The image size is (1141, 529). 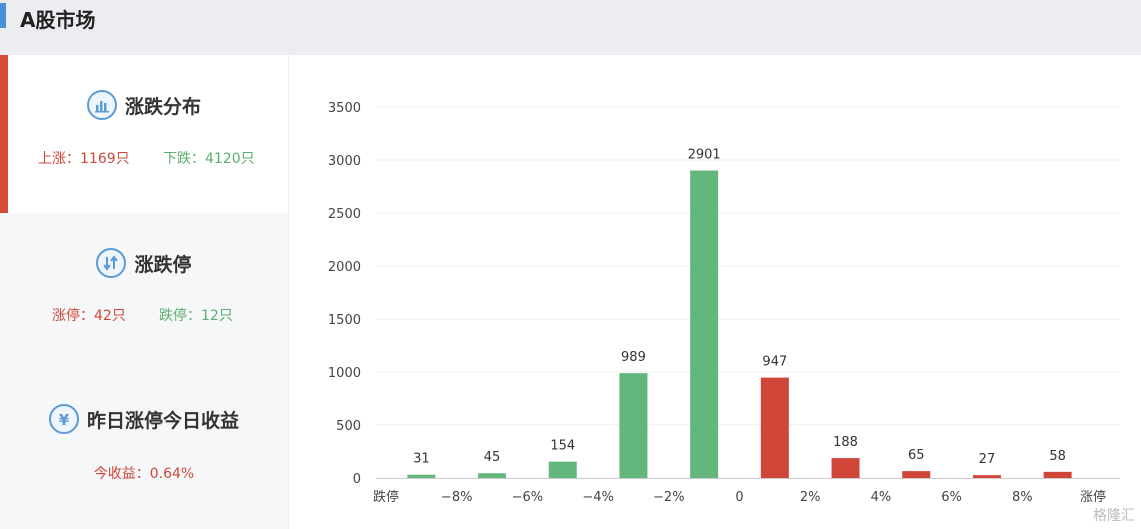 I want to click on page-header: A股市场, so click(x=570, y=27).